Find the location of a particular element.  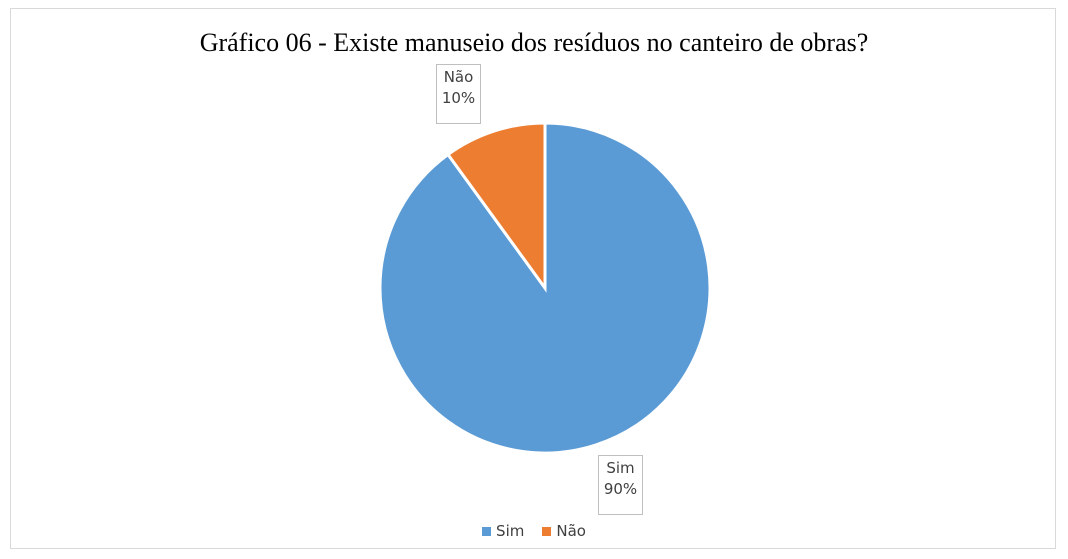

data-label-nao-category: Não is located at coordinates (458, 77).